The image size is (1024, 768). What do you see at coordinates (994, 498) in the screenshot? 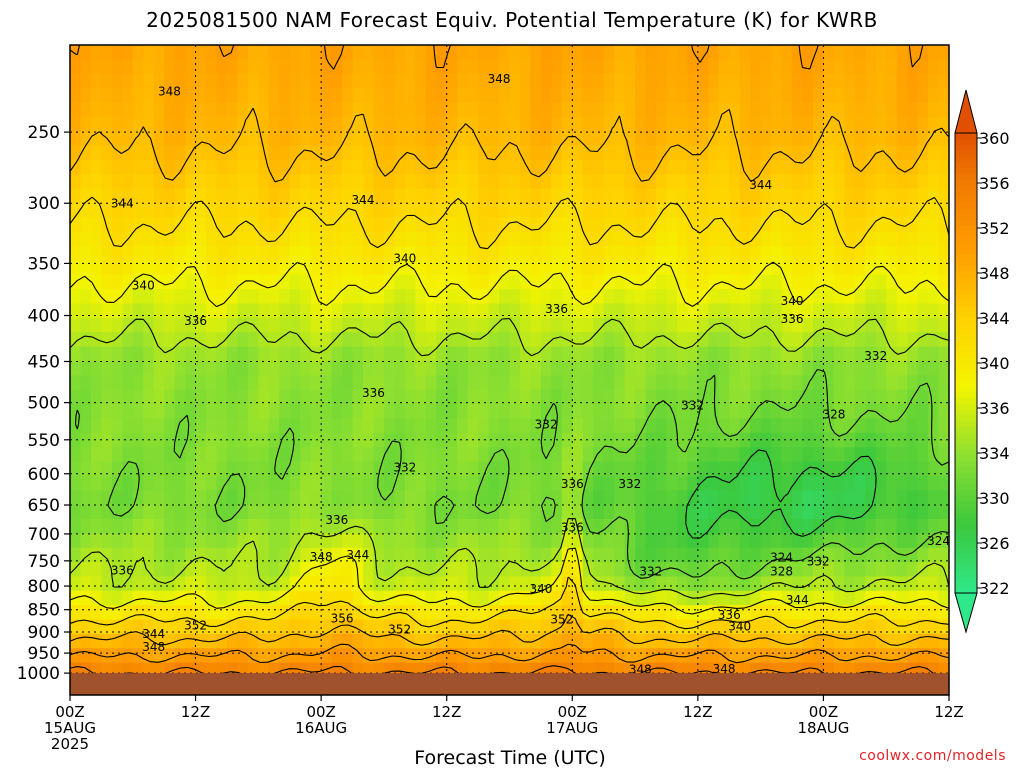
I see `colorbar-label: 330` at bounding box center [994, 498].